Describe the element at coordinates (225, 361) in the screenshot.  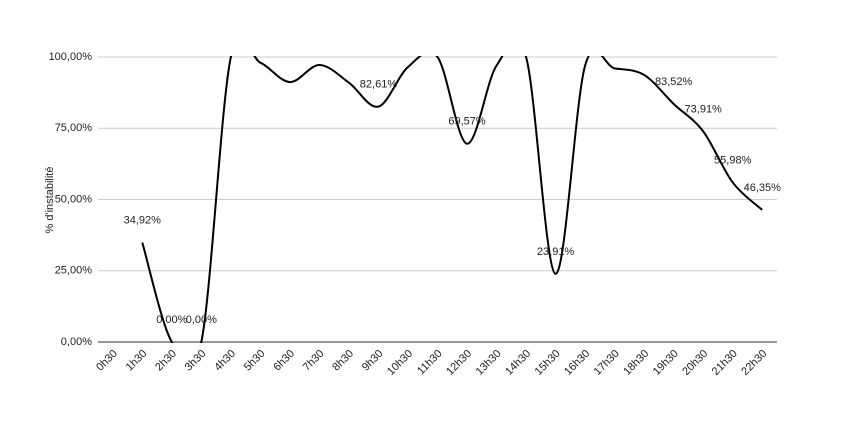
I see `x-tick-label: 4h30` at that location.